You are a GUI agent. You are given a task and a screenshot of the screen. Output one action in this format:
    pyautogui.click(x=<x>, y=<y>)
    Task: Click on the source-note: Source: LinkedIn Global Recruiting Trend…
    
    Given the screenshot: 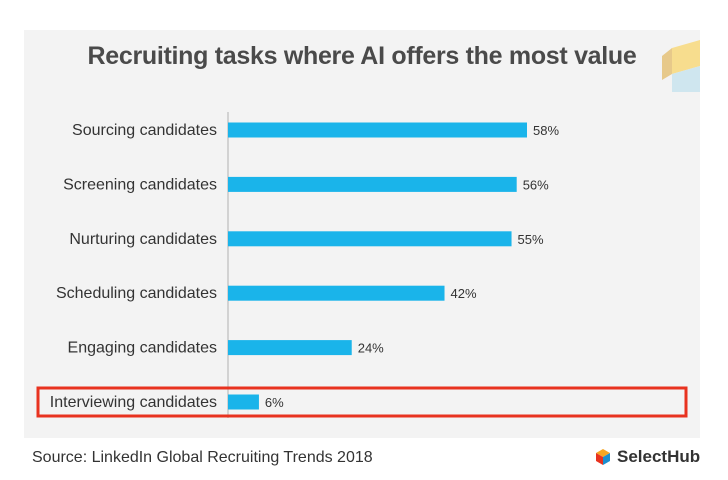 What is the action you would take?
    pyautogui.click(x=202, y=457)
    